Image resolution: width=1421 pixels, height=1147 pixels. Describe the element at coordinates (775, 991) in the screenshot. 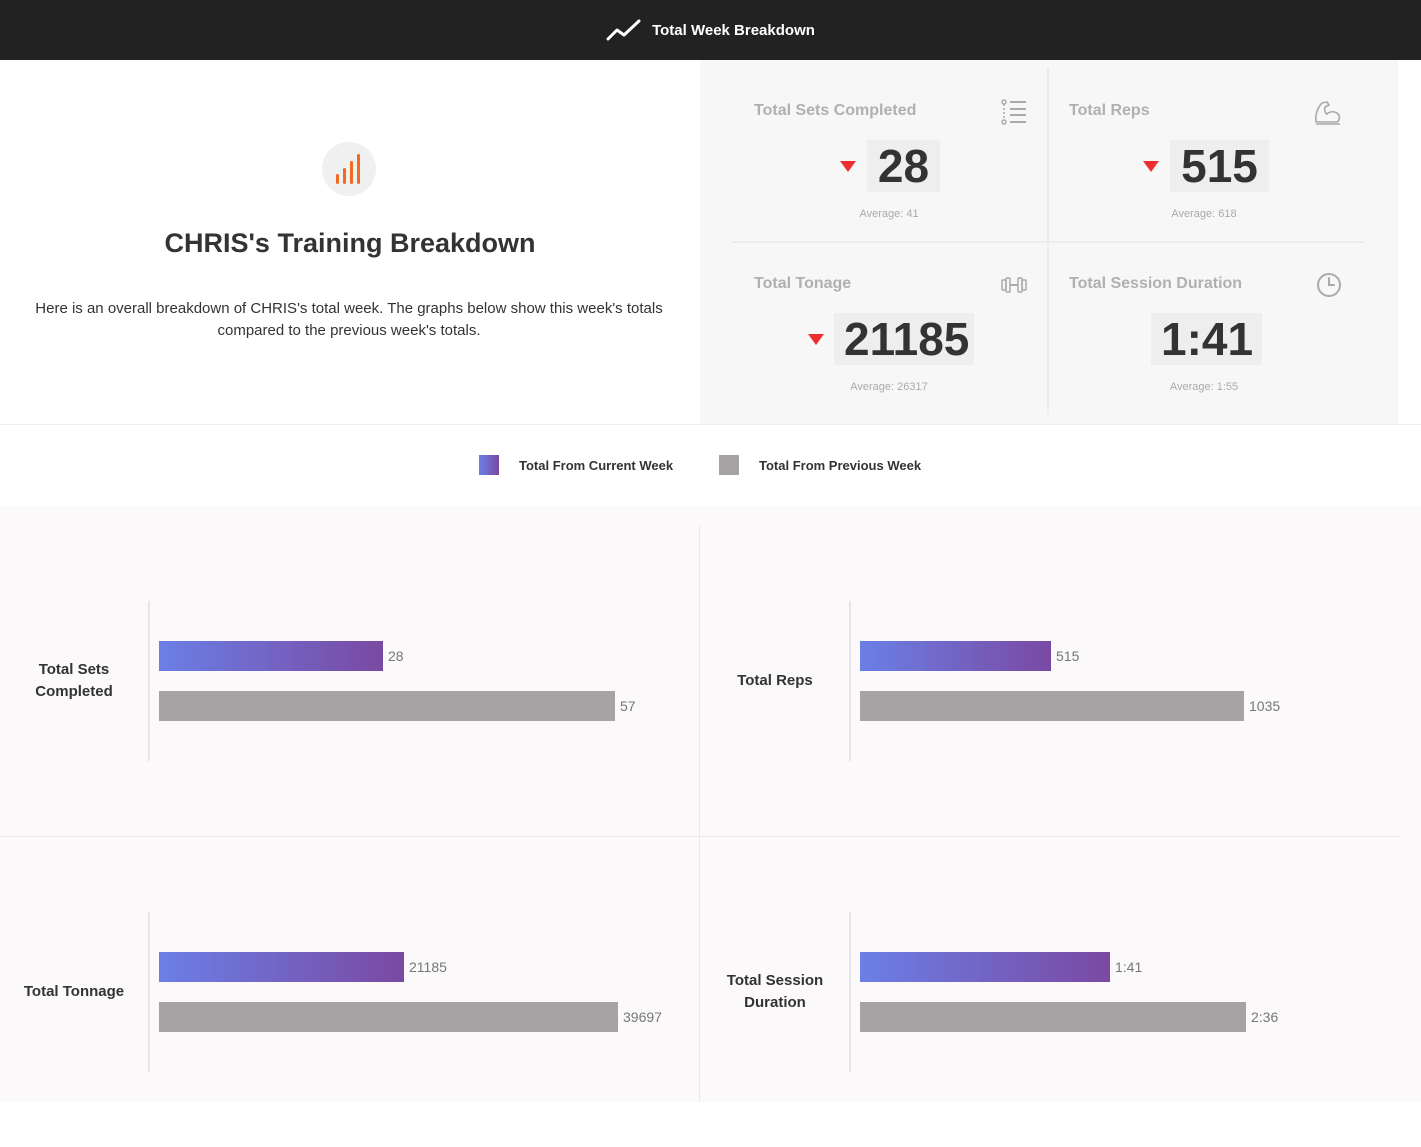

I see `chart-title: Total Session Duration` at that location.